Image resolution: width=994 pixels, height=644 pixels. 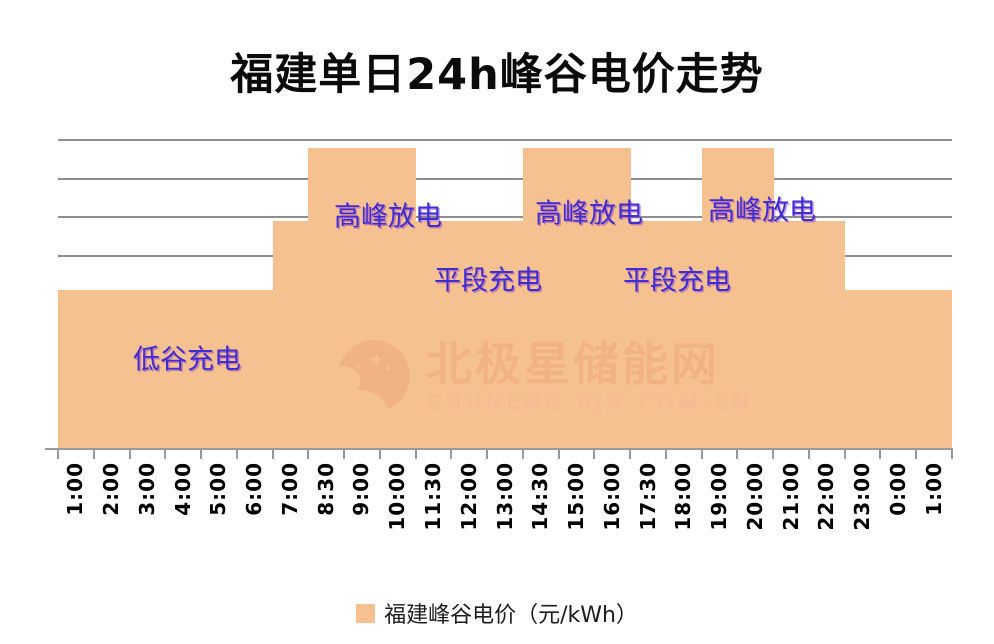 What do you see at coordinates (361, 489) in the screenshot?
I see `x-axis-tick-label: 9:00` at bounding box center [361, 489].